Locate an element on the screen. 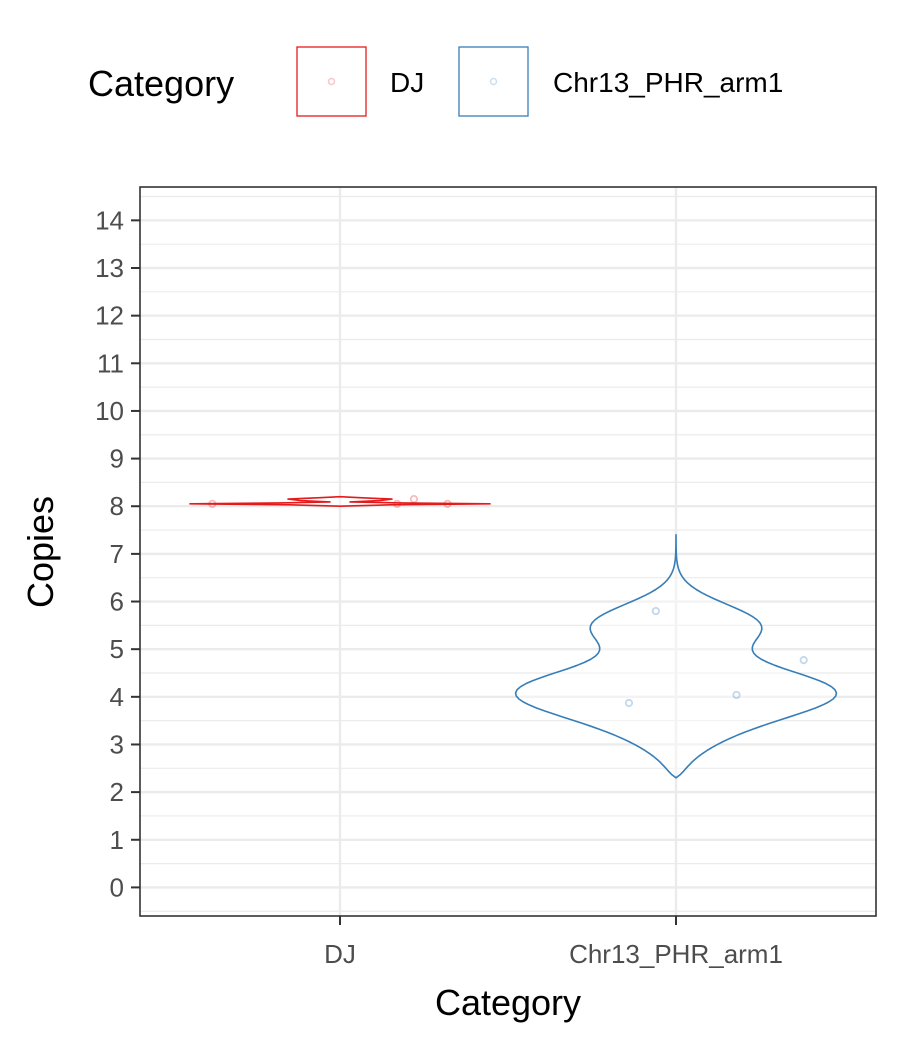 This screenshot has height=1050, width=900. legend-entry-chr13: Chr13_PHR_arm1 is located at coordinates (620, 81).